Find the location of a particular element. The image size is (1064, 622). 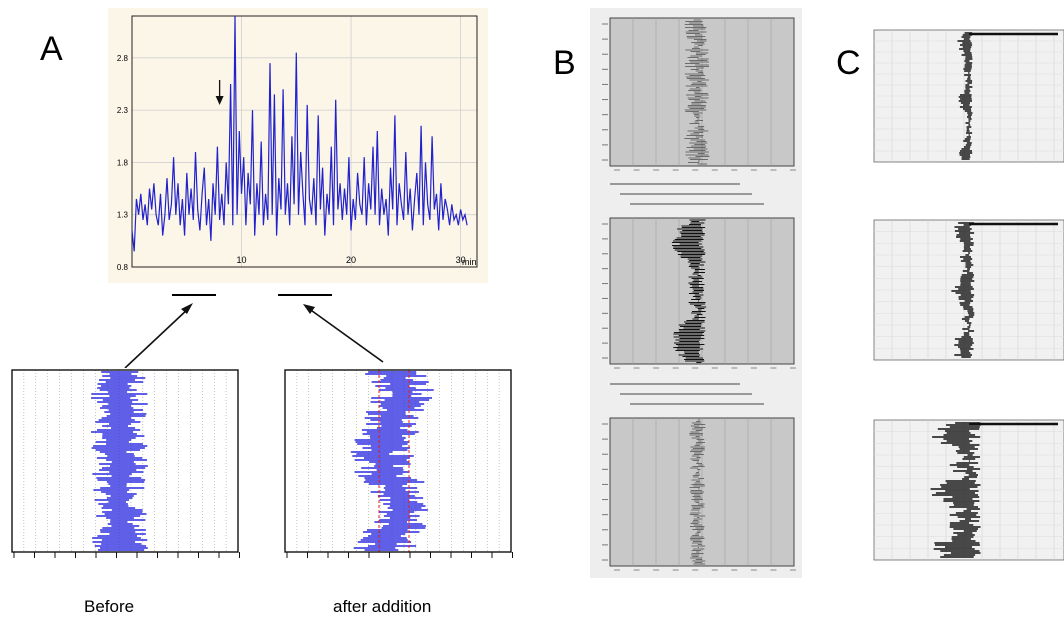

before-autocorrelation-chart is located at coordinates (126, 468).